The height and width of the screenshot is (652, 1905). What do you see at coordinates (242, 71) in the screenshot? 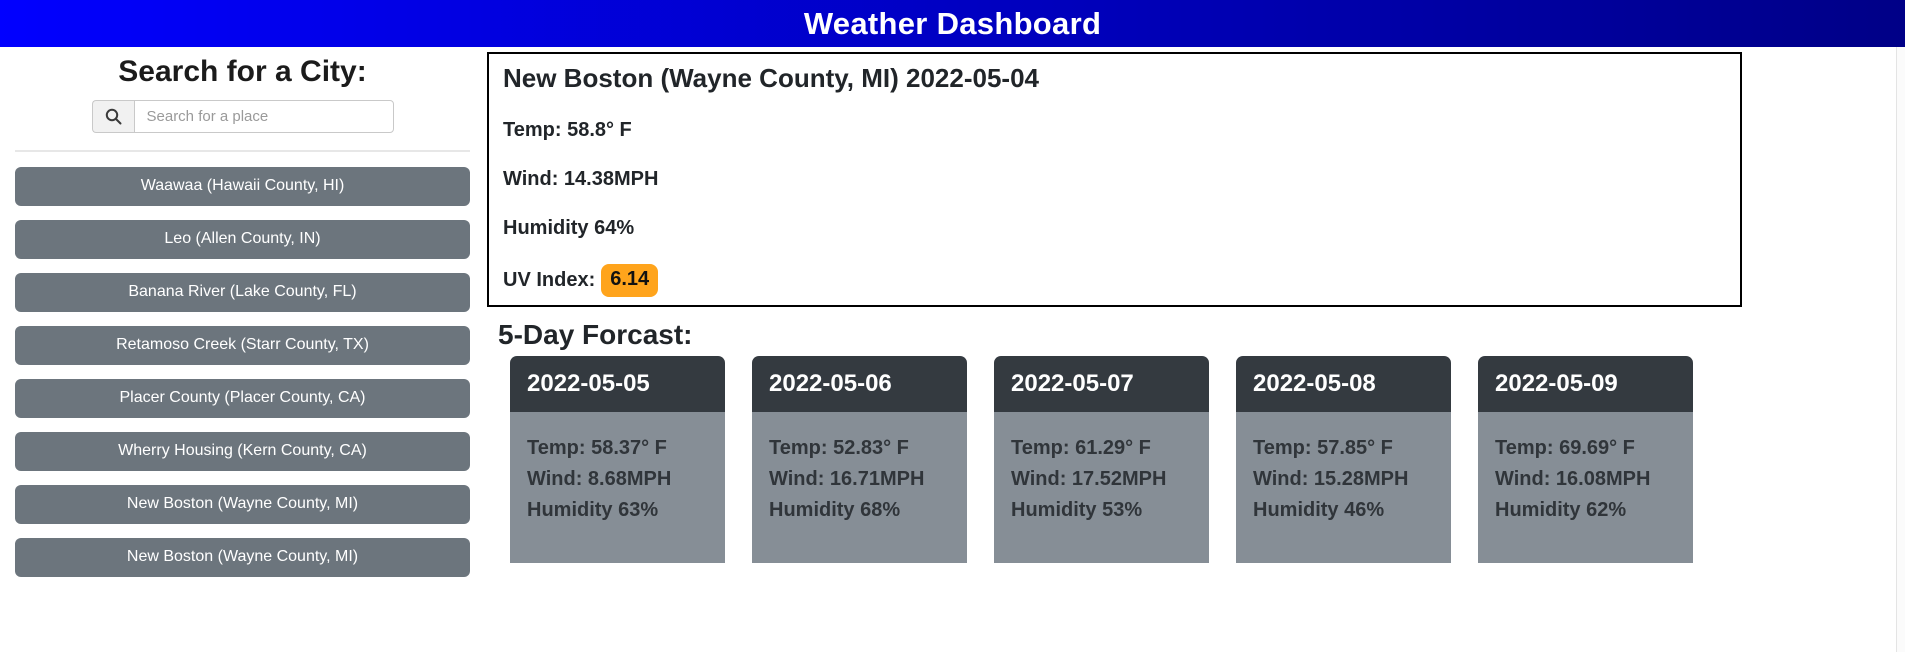
I see `sidebar-heading: Search for a City:` at bounding box center [242, 71].